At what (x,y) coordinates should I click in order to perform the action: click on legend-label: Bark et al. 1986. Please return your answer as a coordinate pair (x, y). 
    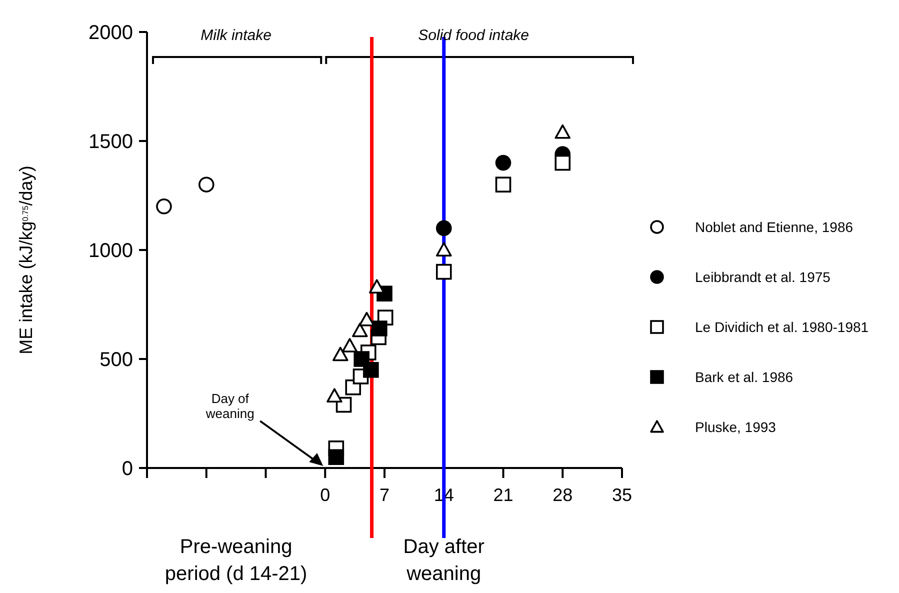
    Looking at the image, I should click on (744, 376).